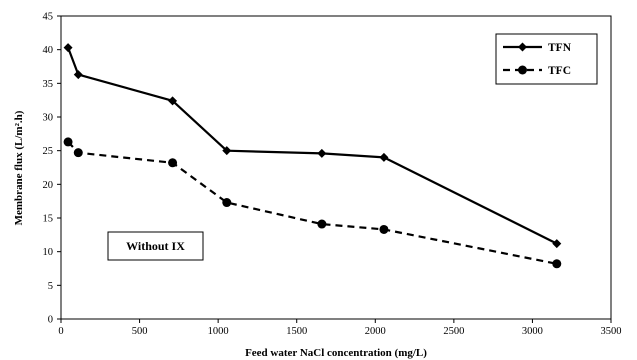 This screenshot has width=637, height=360. I want to click on x-tick-label: 2000, so click(375, 331).